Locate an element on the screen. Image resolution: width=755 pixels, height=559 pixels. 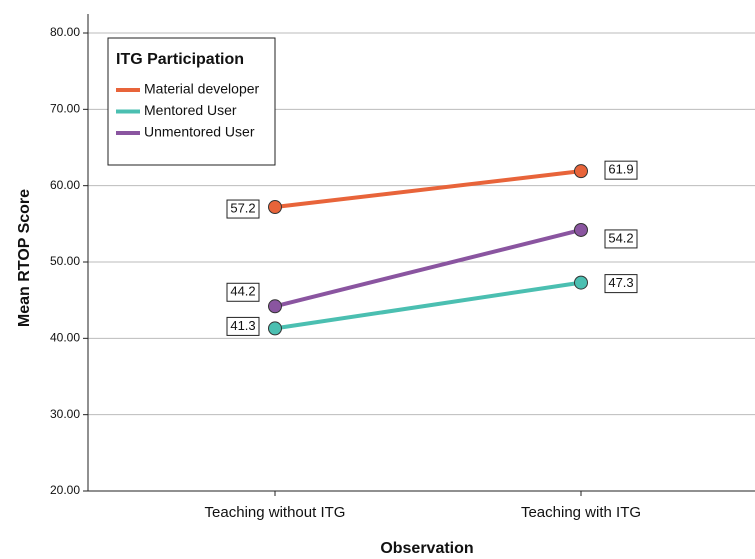
legend-box is located at coordinates (191, 101).